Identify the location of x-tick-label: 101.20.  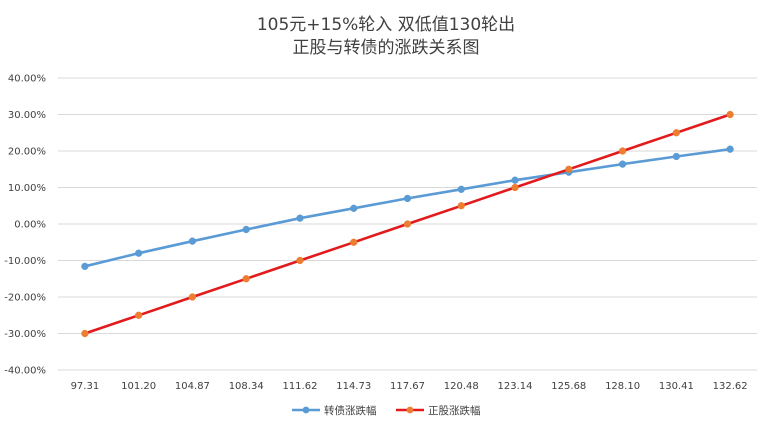
(138, 386).